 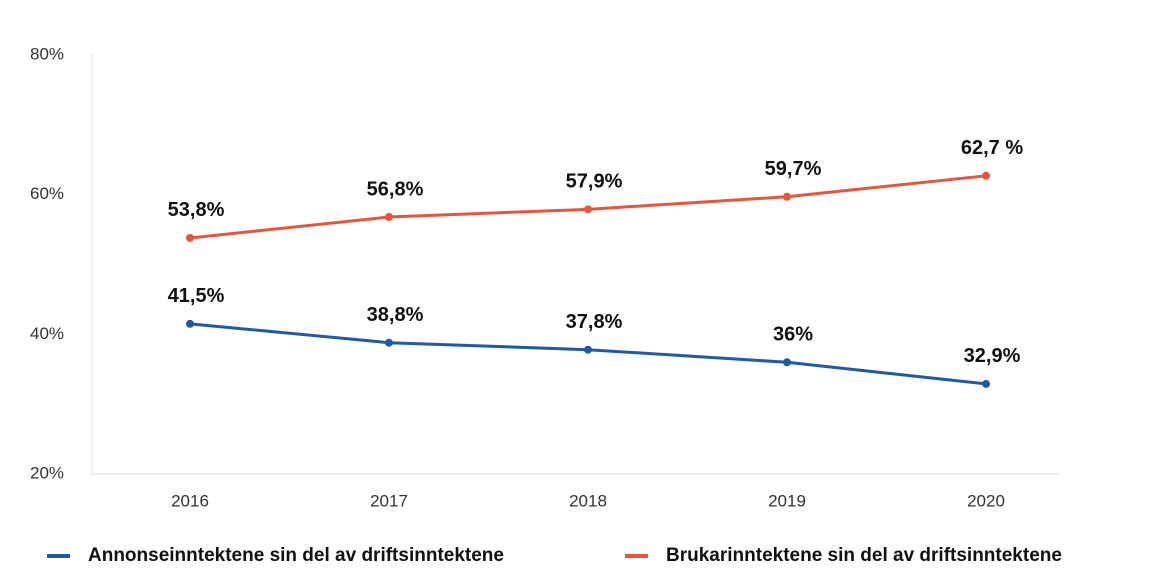 I want to click on data-label: 56,8%, so click(x=395, y=189).